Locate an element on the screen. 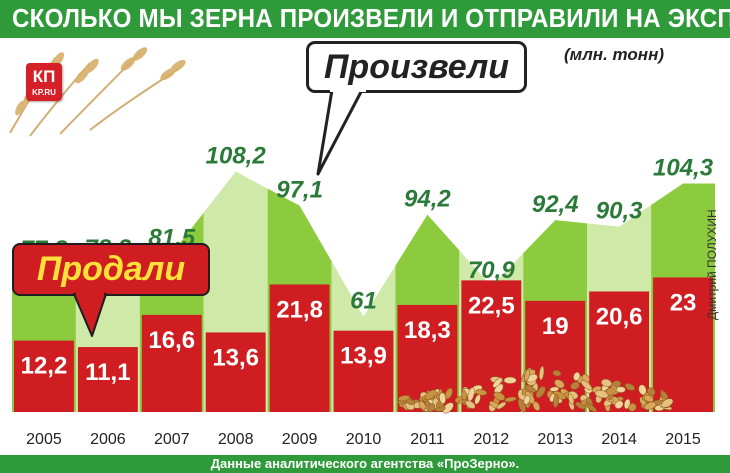  year-label-2012: 2012 is located at coordinates (492, 439).